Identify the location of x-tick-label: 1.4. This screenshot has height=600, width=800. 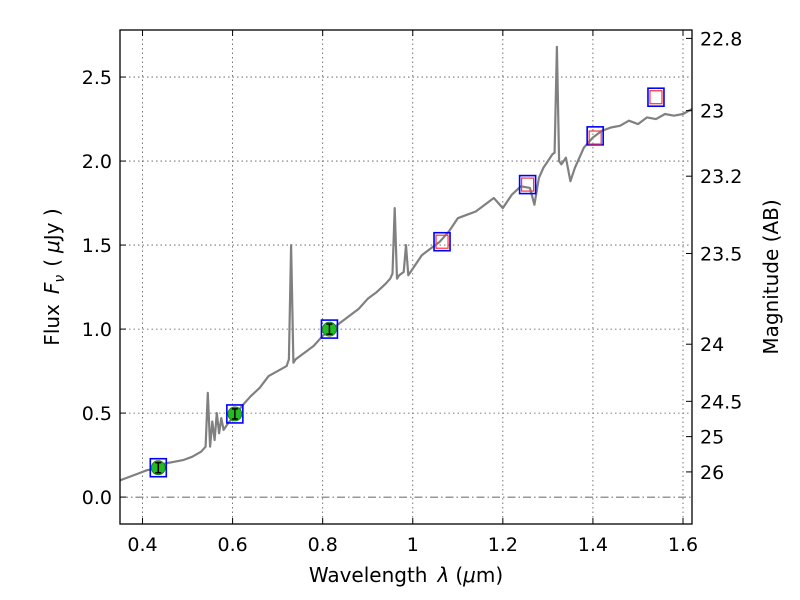
(593, 545).